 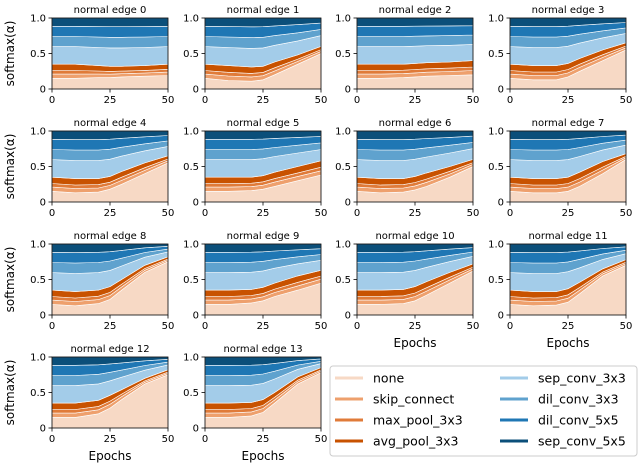 I want to click on subplot-title: normal edge 0, so click(x=110, y=10).